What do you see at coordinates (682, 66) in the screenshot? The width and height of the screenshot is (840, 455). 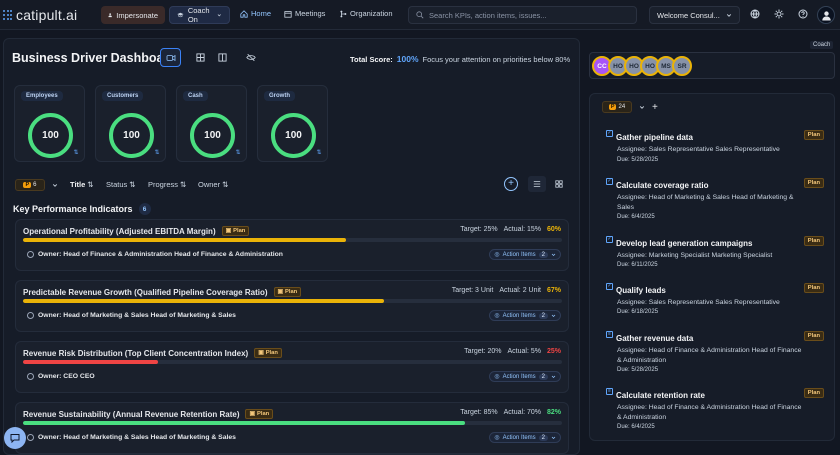 I see `avatar: SR` at bounding box center [682, 66].